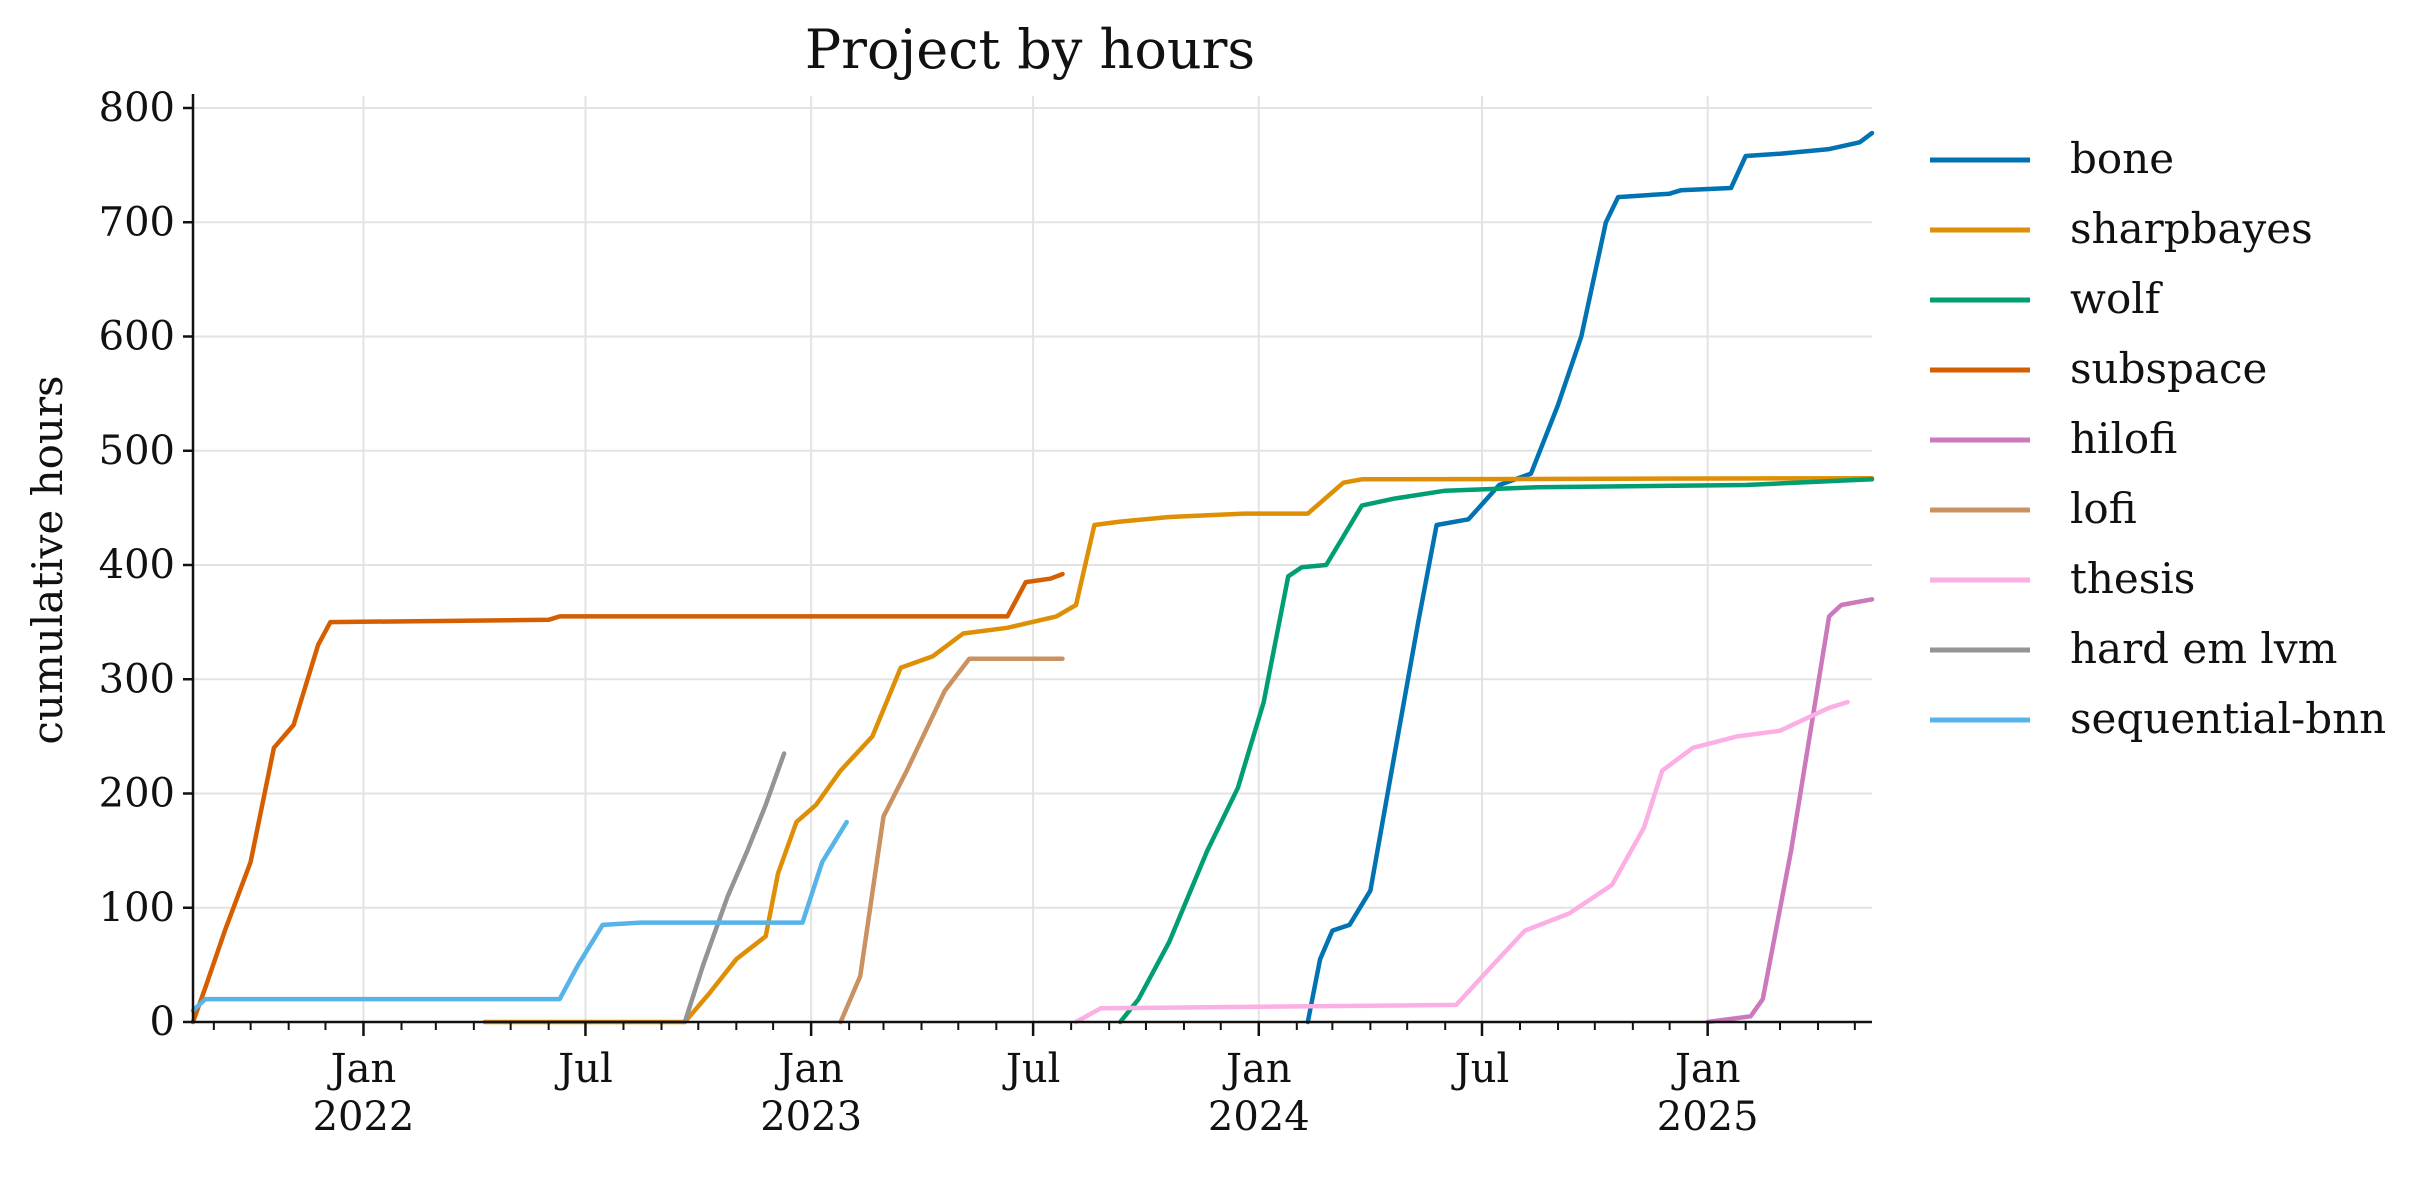 This screenshot has width=2411, height=1179. I want to click on y-tick-label: 200, so click(137, 794).